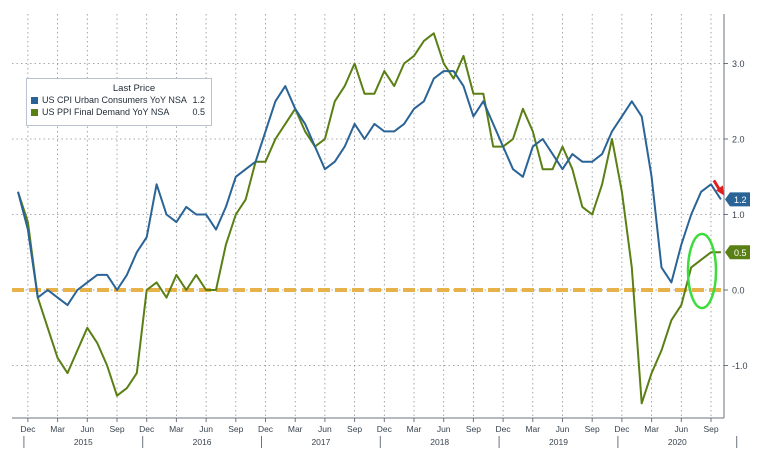  Describe the element at coordinates (114, 100) in the screenshot. I see `legend-name: US CPI Urban Consumers YoY NSA` at that location.